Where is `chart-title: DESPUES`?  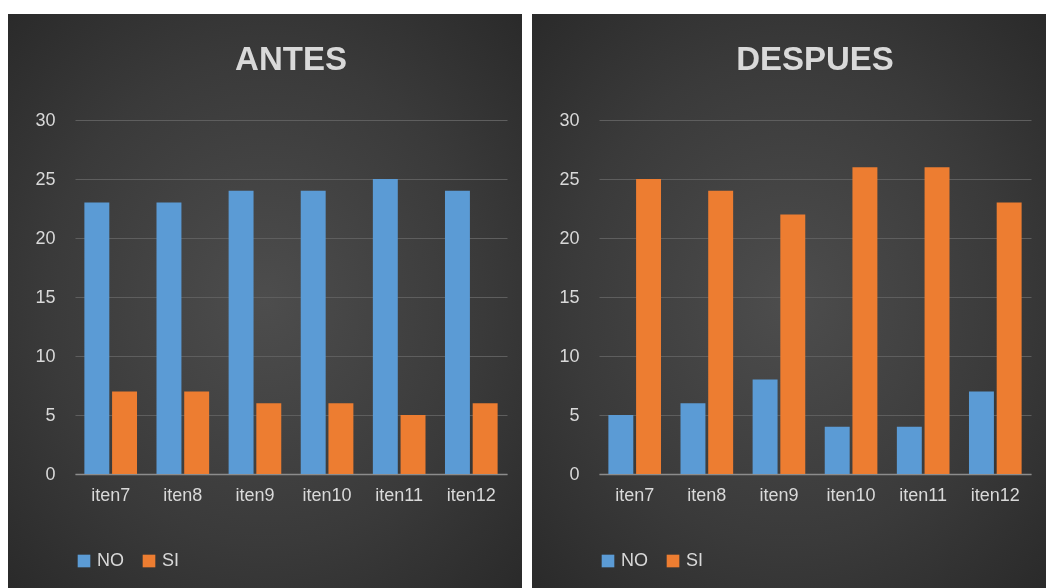
chart-title: DESPUES is located at coordinates (815, 58).